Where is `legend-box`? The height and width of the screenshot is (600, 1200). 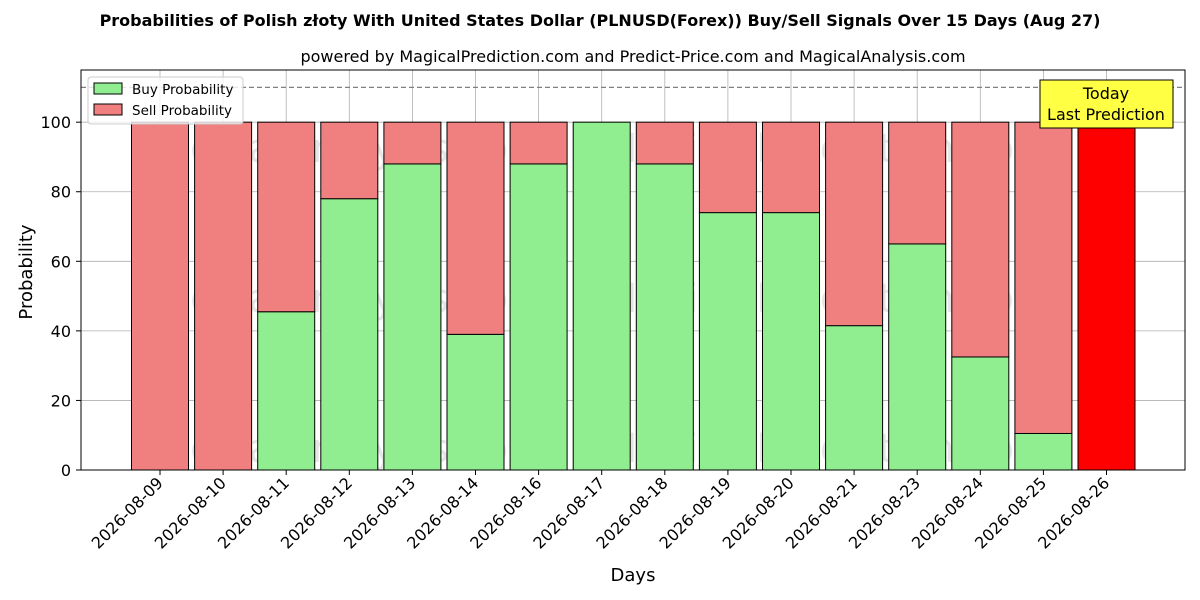 legend-box is located at coordinates (165, 100).